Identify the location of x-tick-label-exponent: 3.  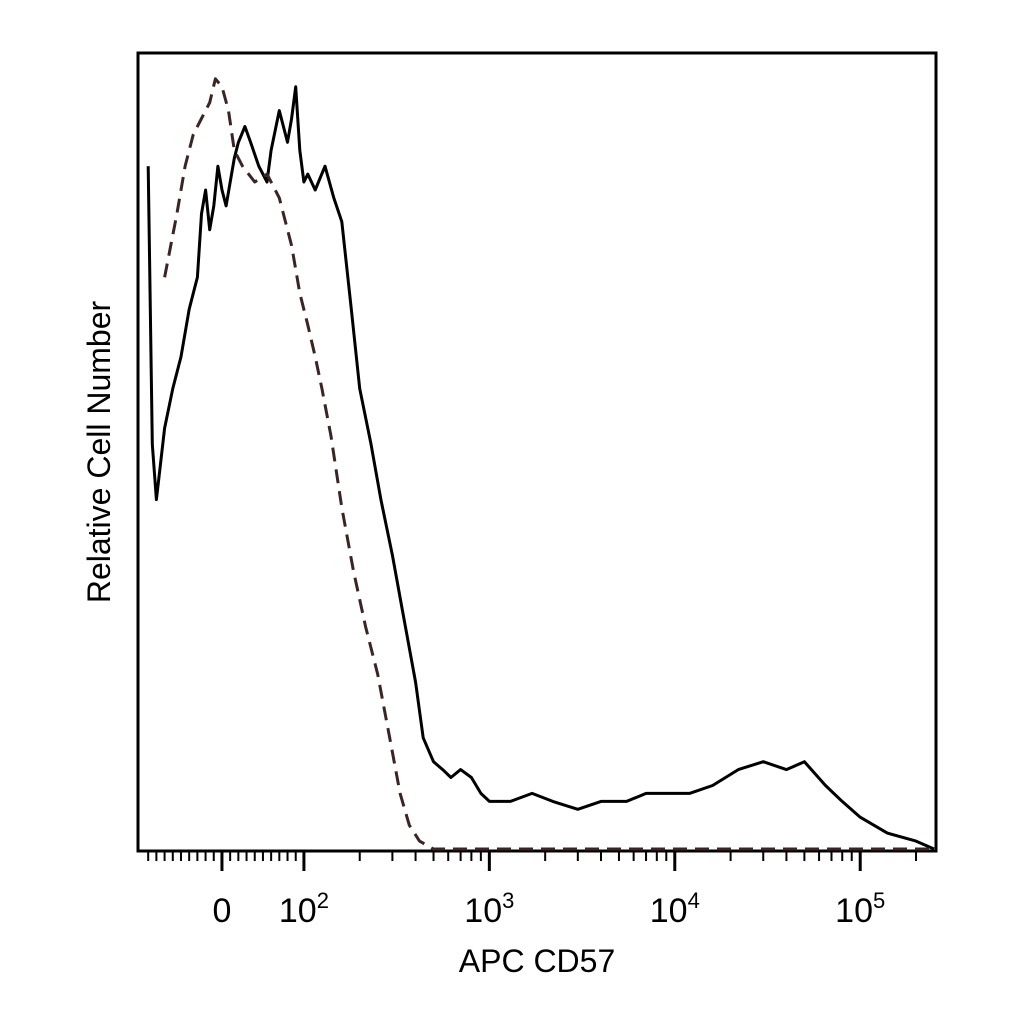
(508, 900).